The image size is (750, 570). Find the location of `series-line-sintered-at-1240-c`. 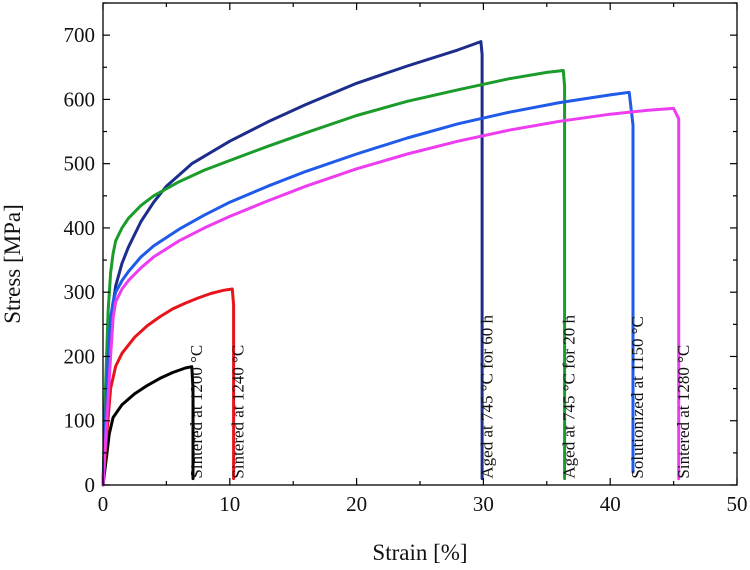

series-line-sintered-at-1240-c is located at coordinates (168, 387).